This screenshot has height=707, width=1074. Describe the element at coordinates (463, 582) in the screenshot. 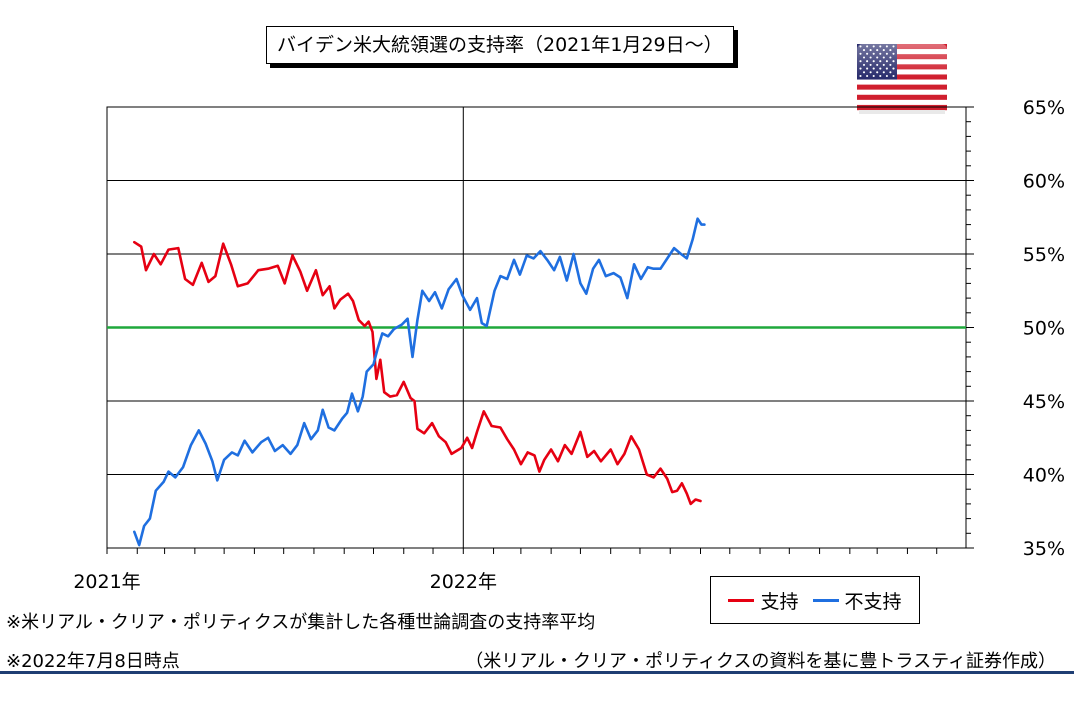

I see `x-tick-label: 2022年` at that location.